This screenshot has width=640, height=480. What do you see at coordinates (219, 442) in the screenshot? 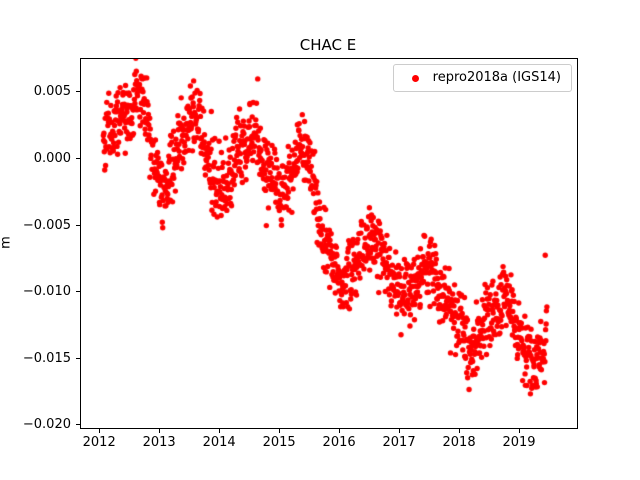
I see `x-tick-label: 2014` at bounding box center [219, 442].